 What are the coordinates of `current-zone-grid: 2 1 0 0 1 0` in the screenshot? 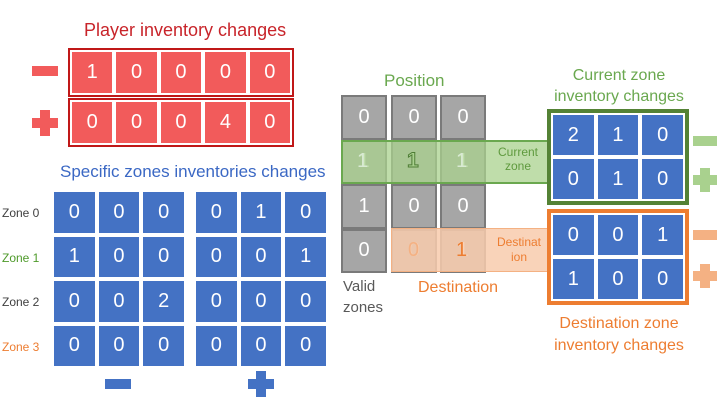 It's located at (618, 157).